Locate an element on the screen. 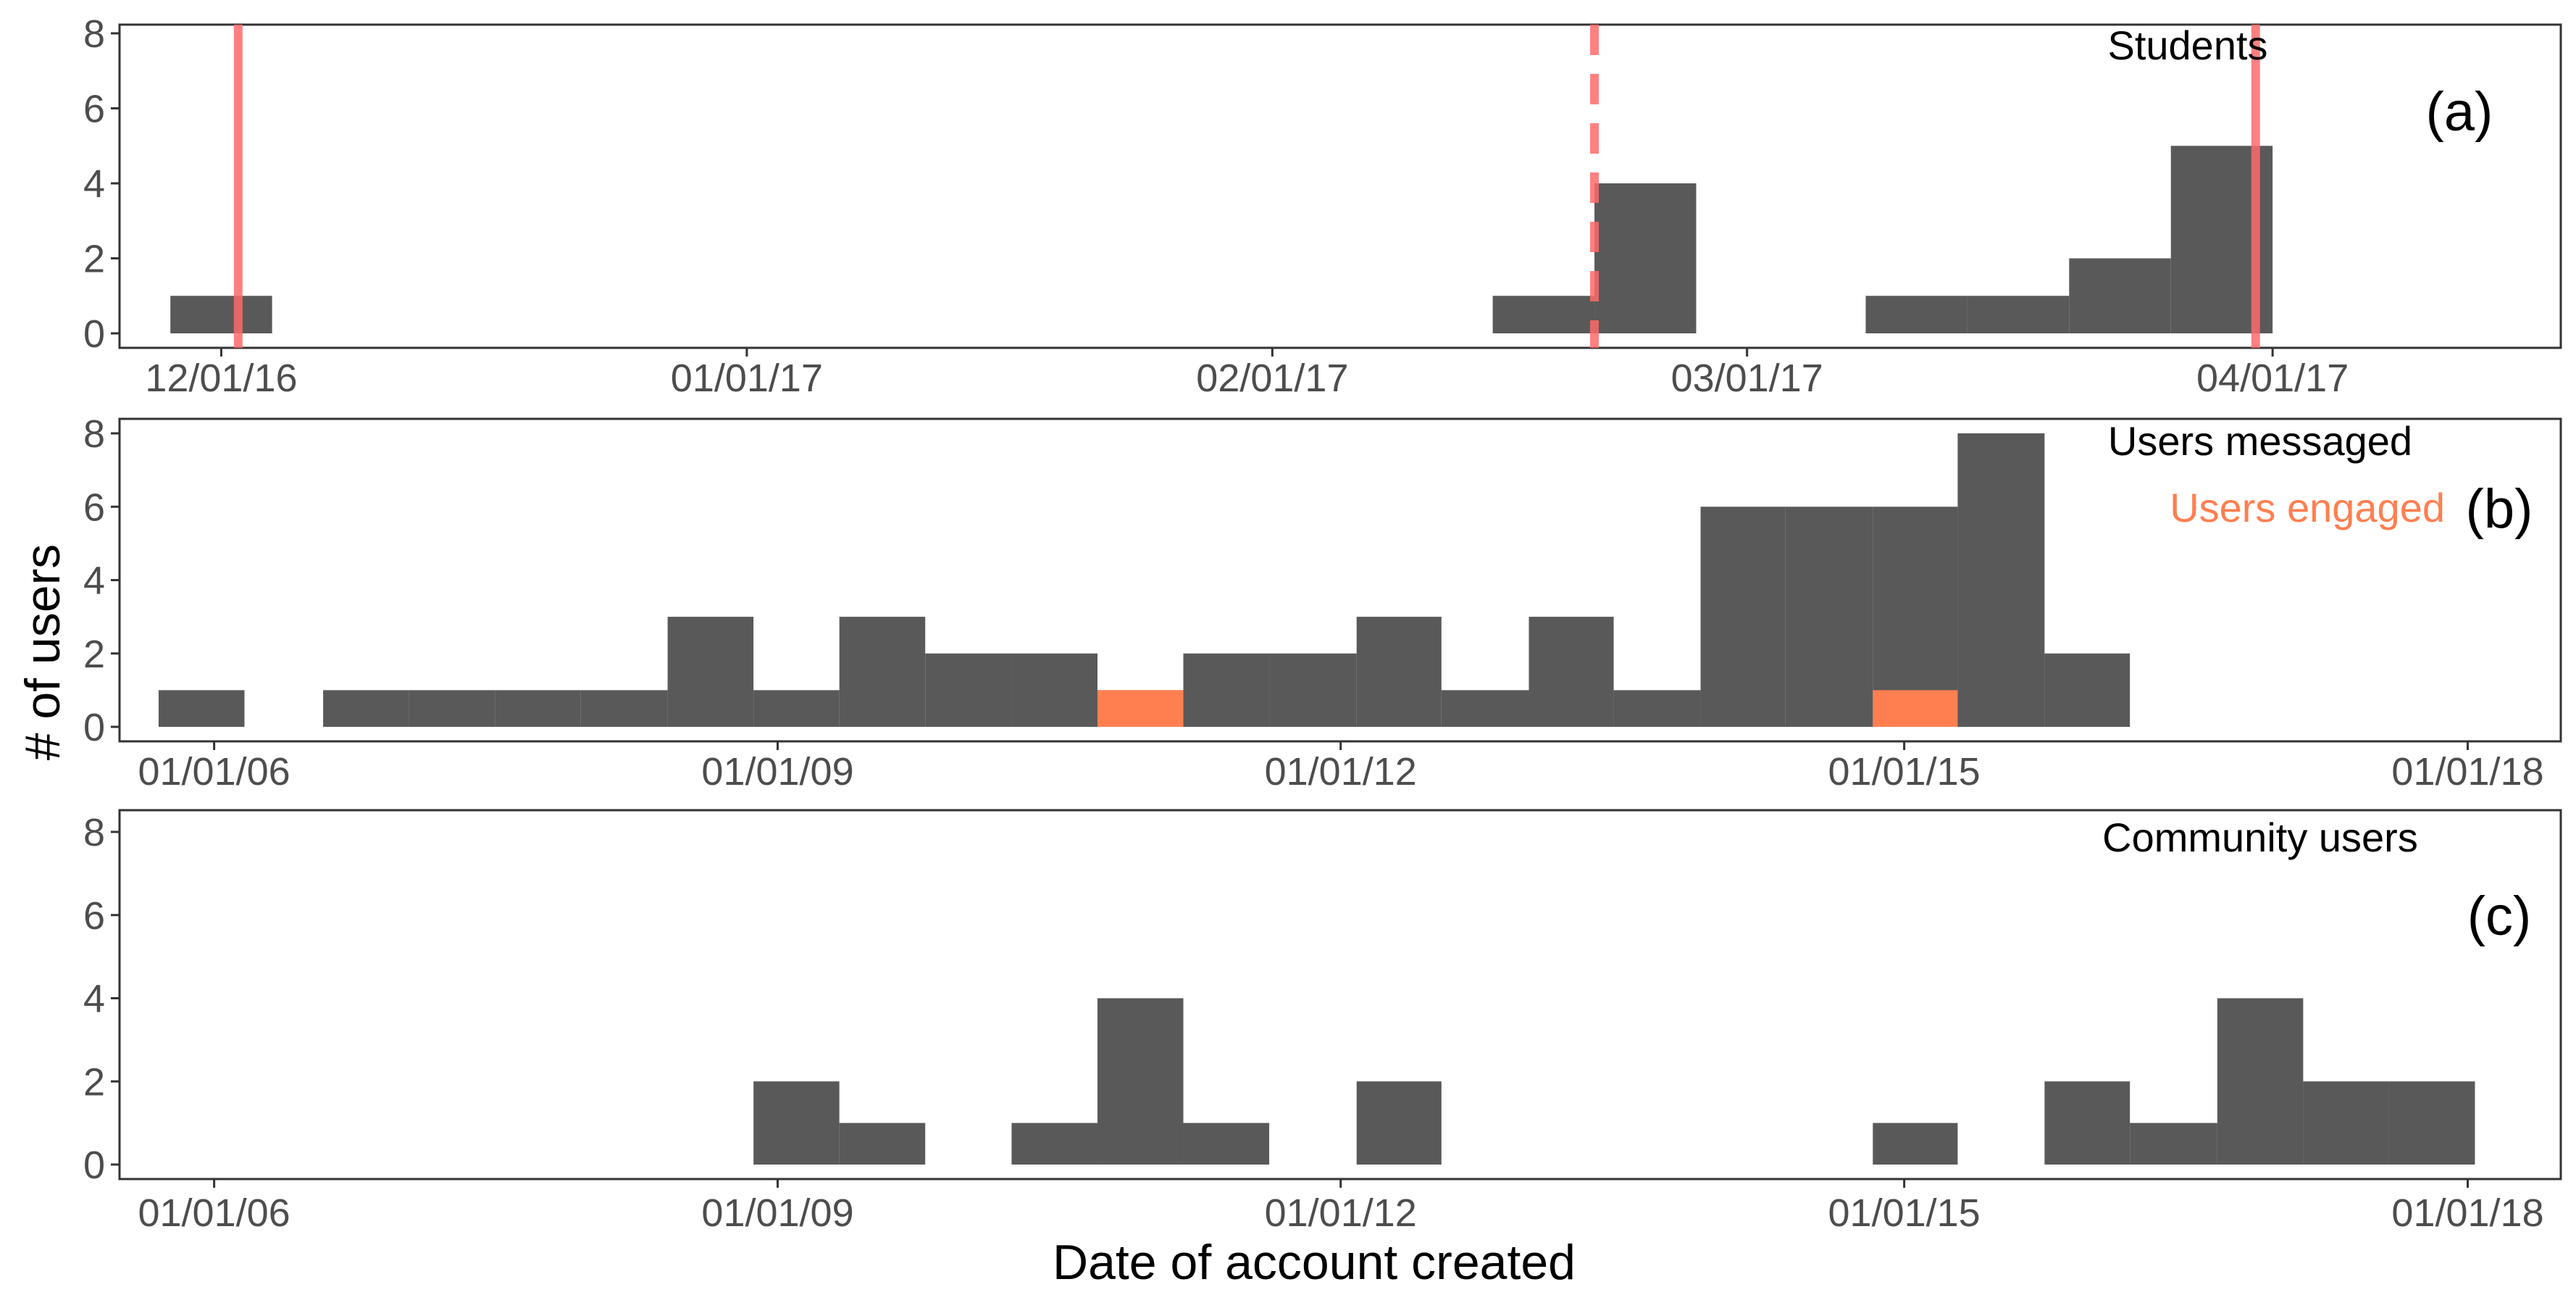  engaged-legend-label: Users engaged is located at coordinates (2307, 507).